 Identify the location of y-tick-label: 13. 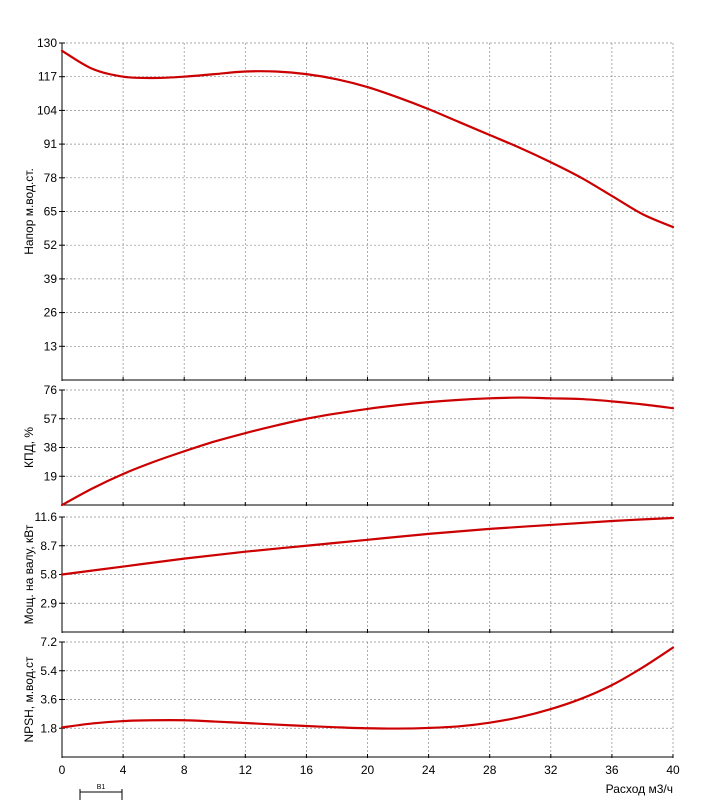
(51, 346).